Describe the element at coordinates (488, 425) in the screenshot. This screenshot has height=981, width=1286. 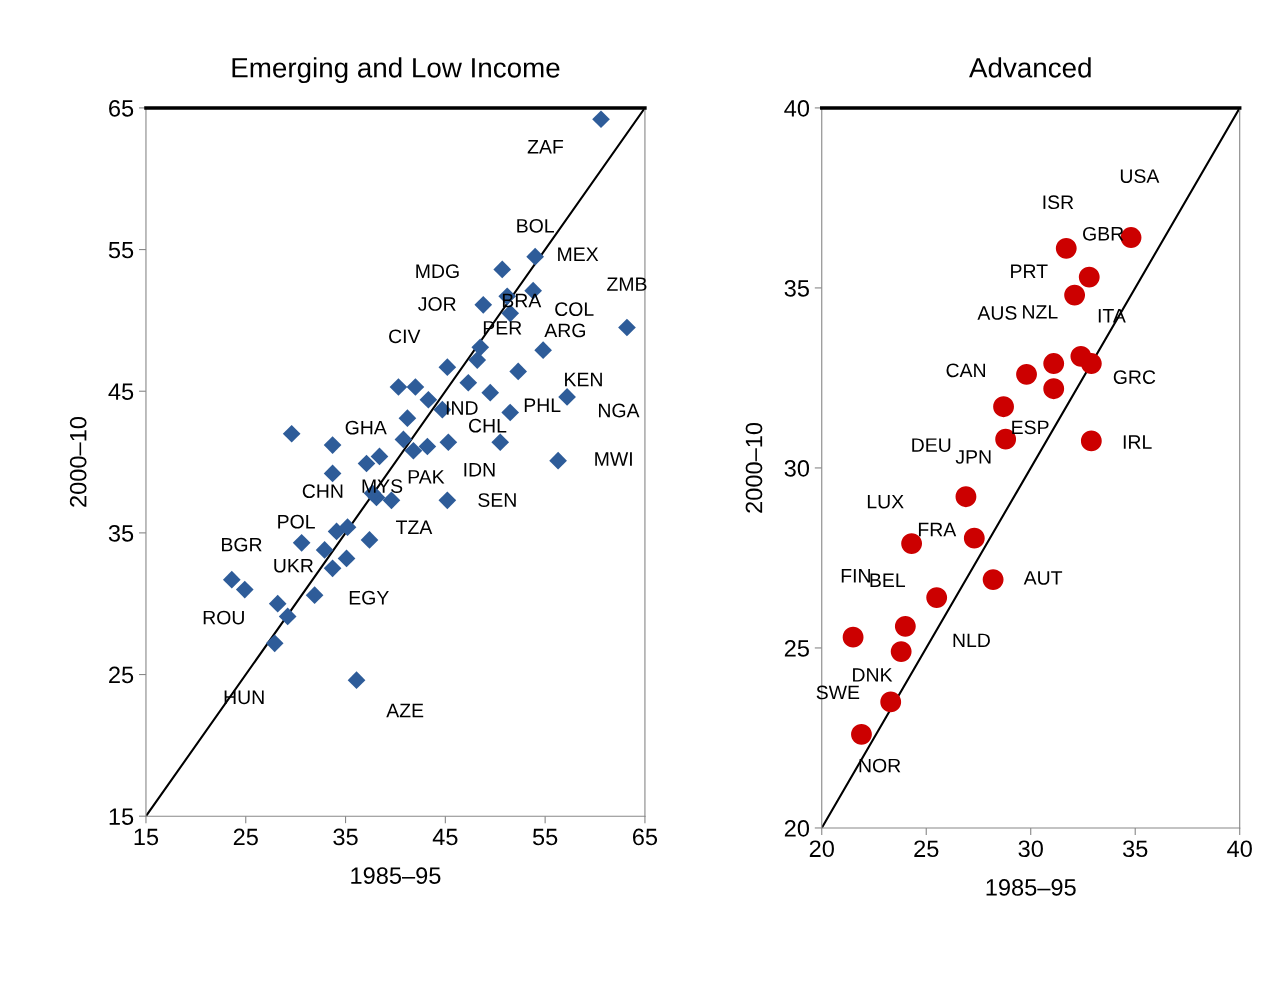
I see `annotation: CHL` at that location.